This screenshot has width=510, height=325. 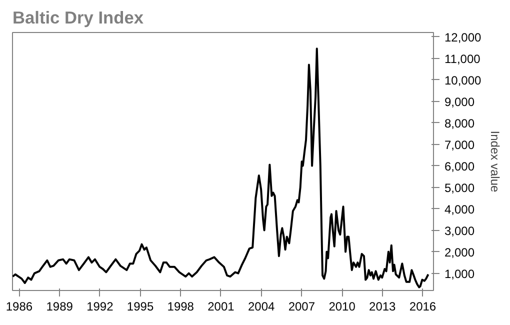 I want to click on y-tick-label: 5,000, so click(x=459, y=187).